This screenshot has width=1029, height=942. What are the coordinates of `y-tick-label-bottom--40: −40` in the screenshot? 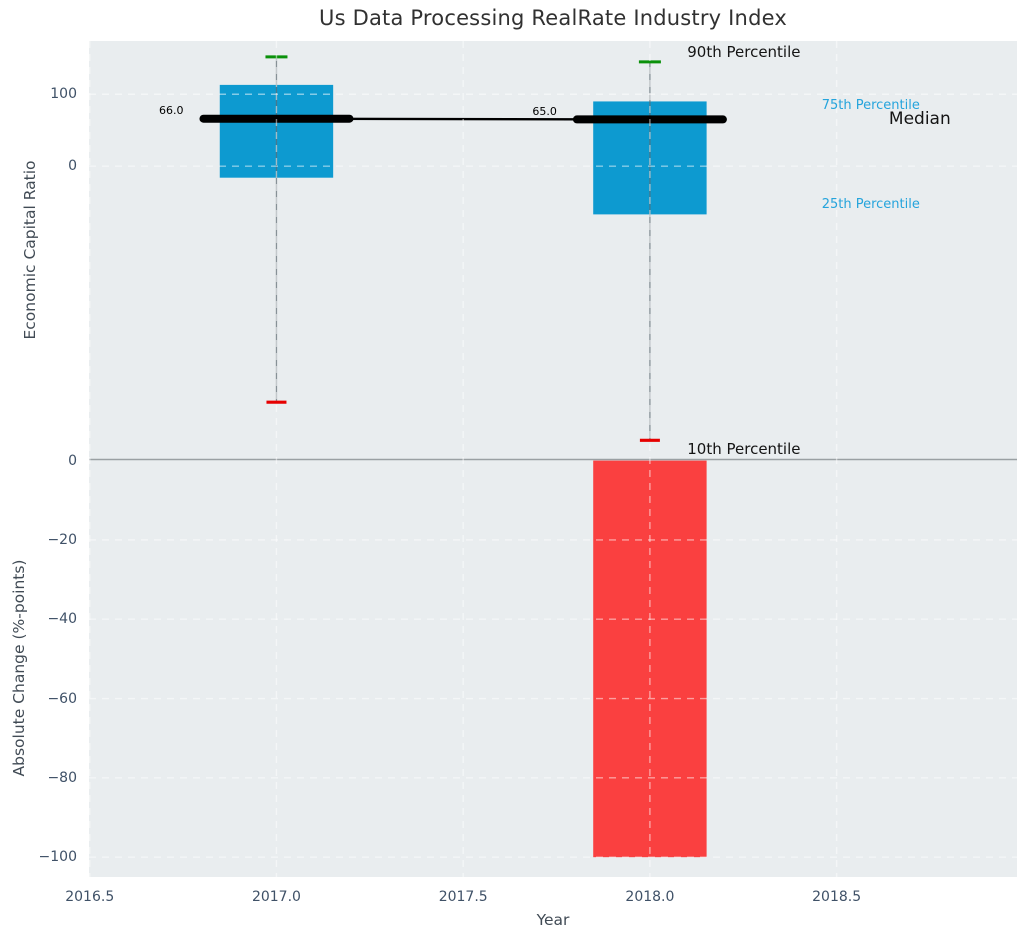 It's located at (62, 619).